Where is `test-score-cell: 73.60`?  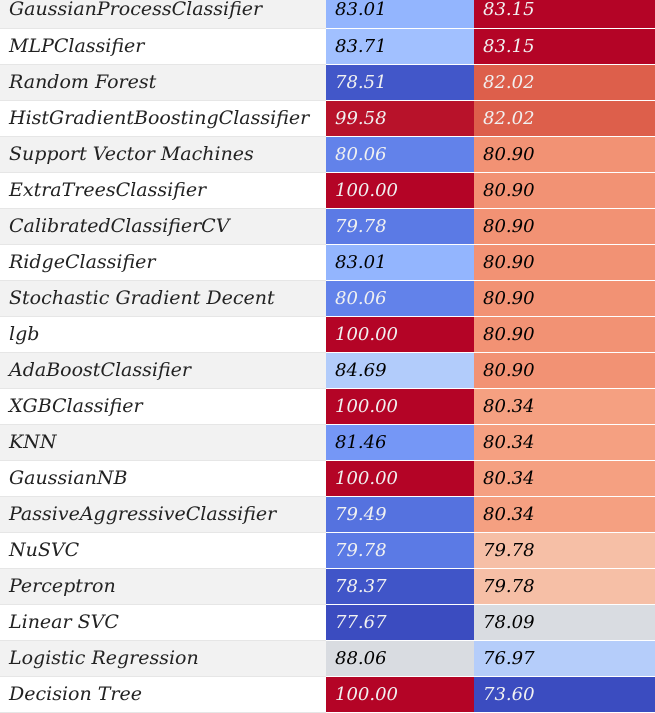
test-score-cell: 73.60 is located at coordinates (564, 694).